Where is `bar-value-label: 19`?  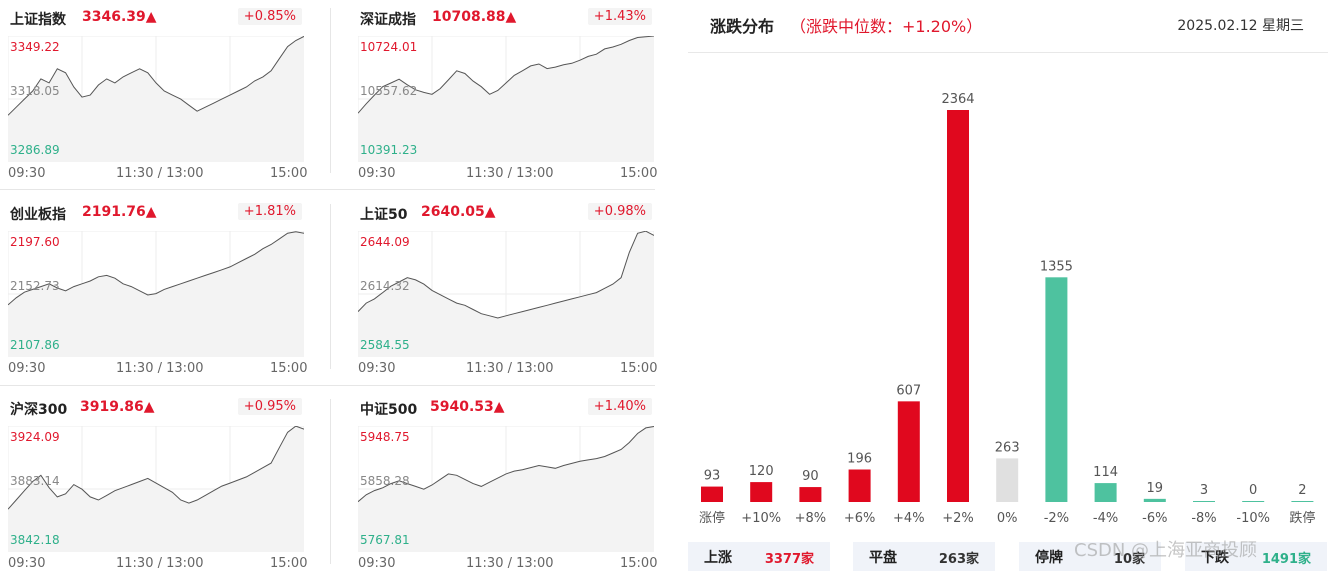
bar-value-label: 19 is located at coordinates (1155, 488).